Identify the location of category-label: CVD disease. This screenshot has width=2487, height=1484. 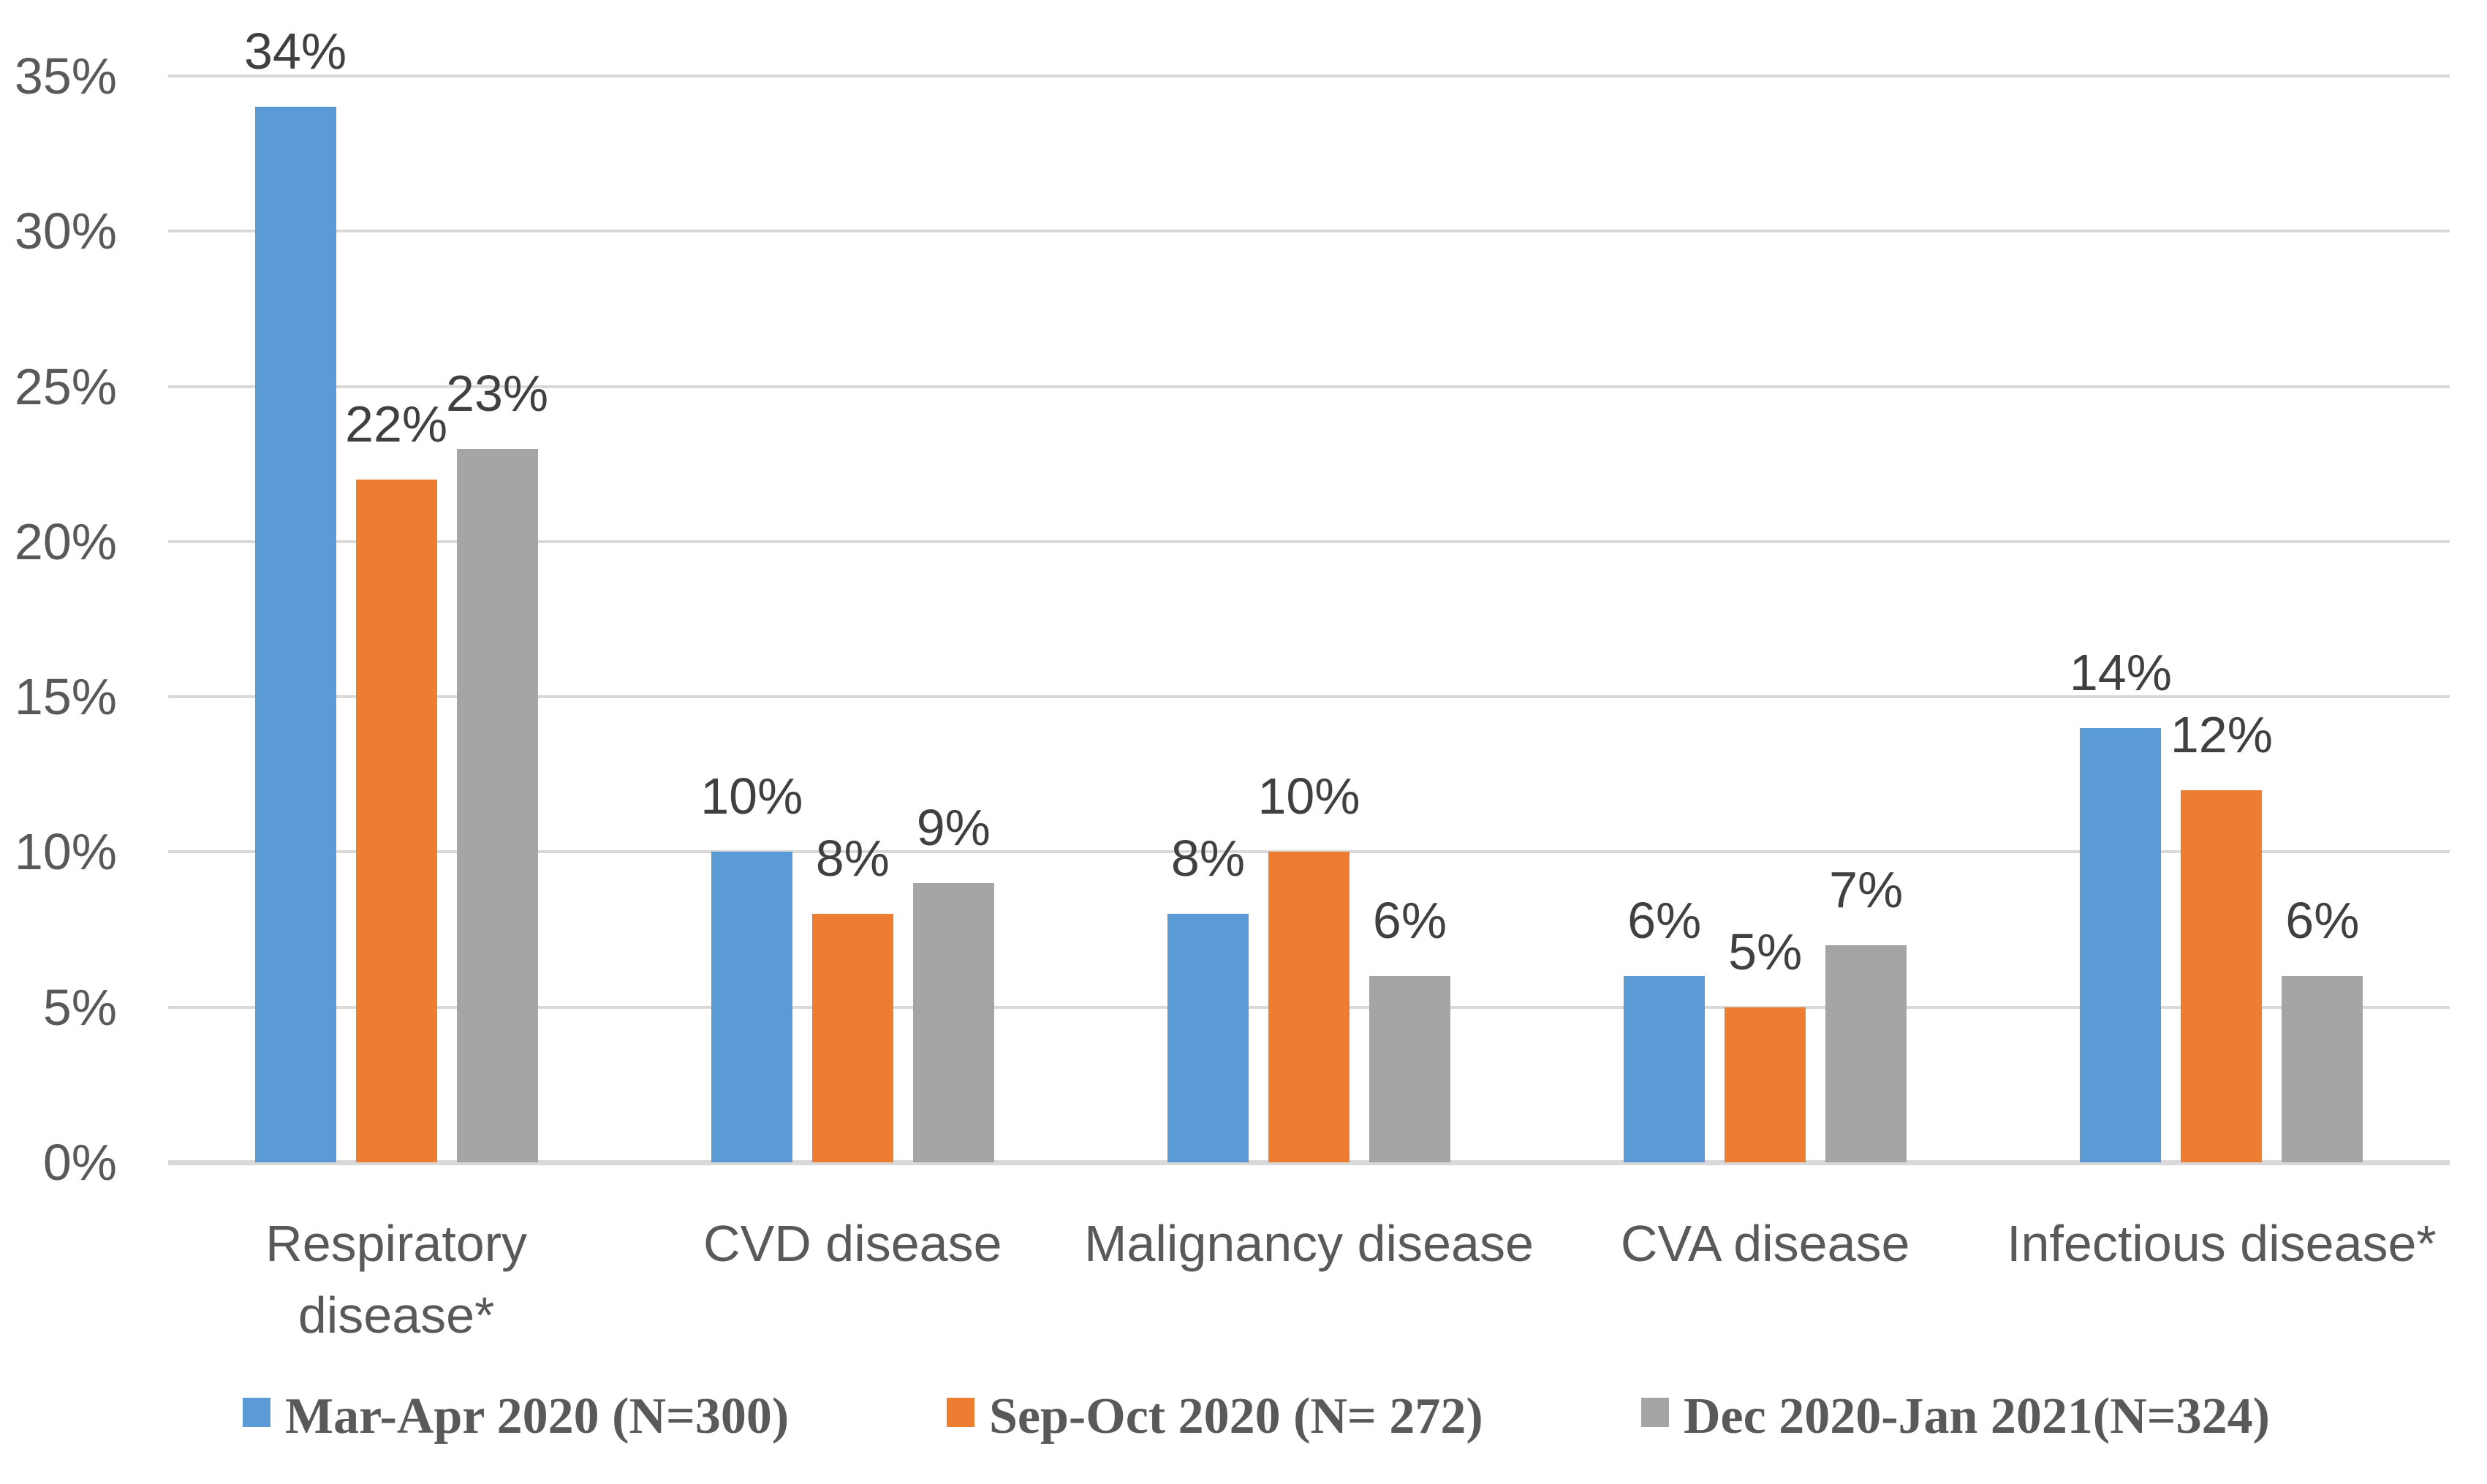
(852, 1243).